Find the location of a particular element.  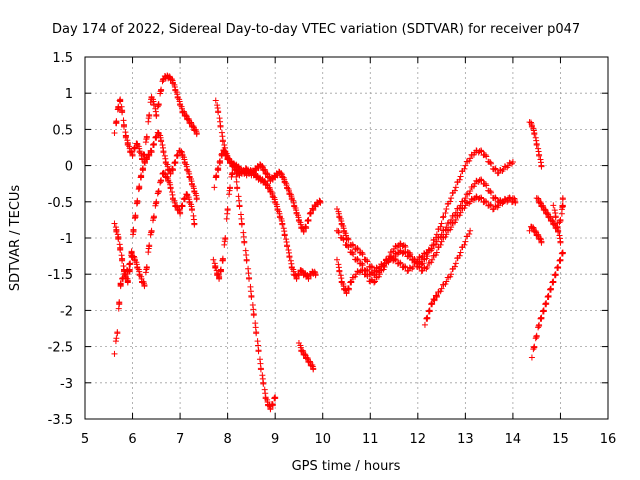

x-tick-label: 7 is located at coordinates (180, 439).